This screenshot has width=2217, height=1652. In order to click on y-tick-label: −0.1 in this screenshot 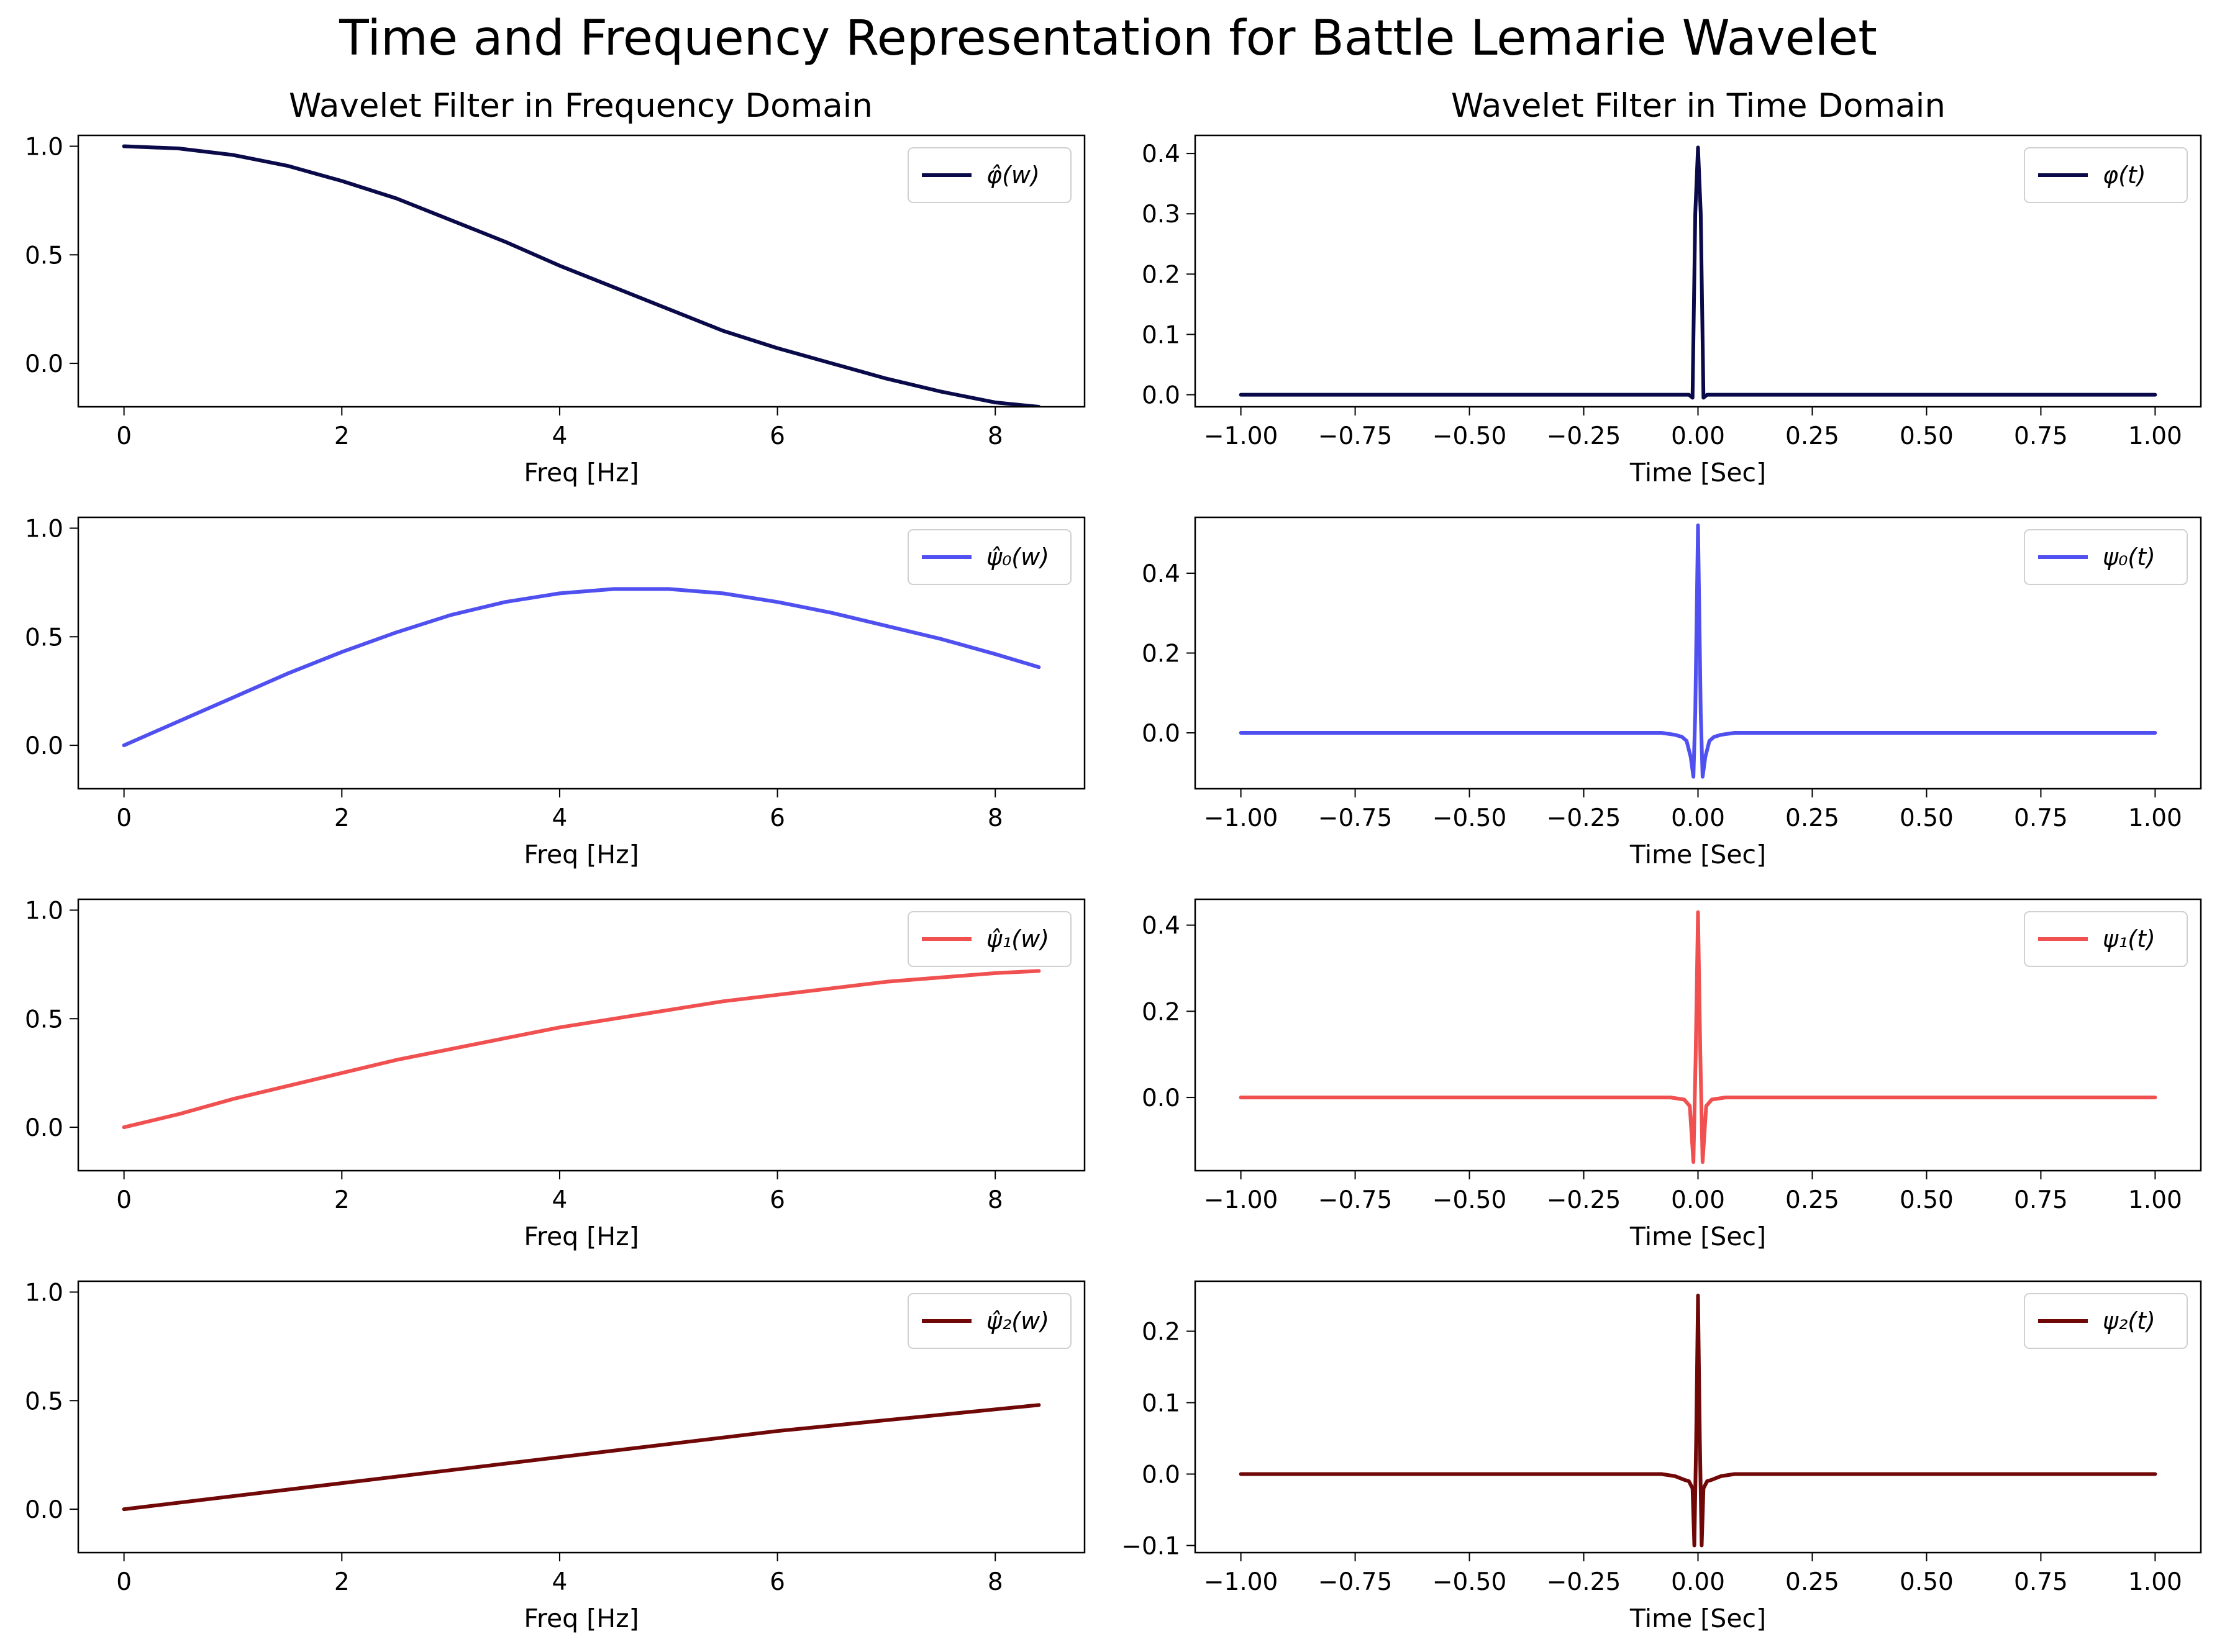, I will do `click(1151, 1547)`.